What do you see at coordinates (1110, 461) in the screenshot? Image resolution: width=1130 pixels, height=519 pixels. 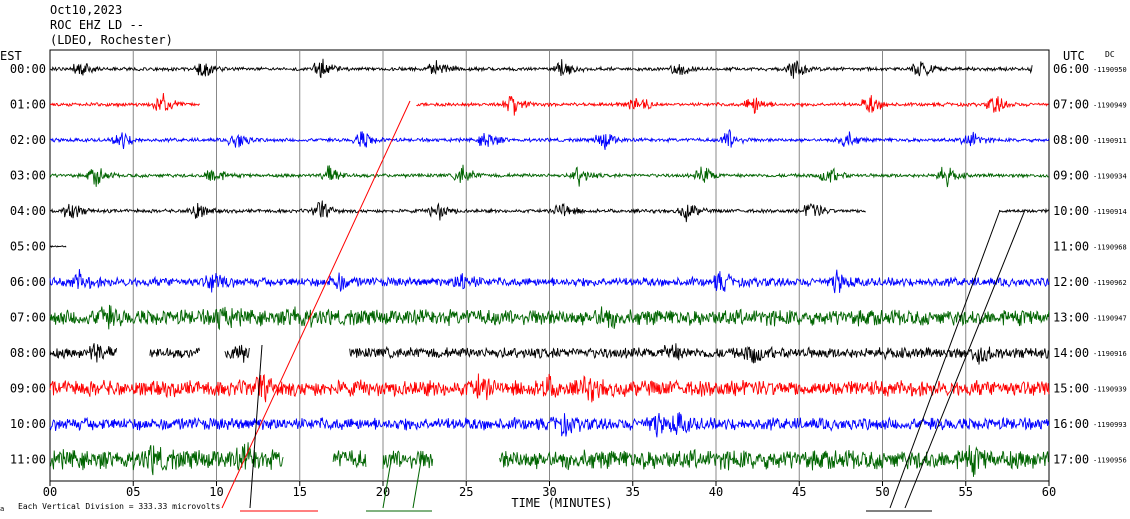 I see `dc-offset-label: -1190956` at bounding box center [1110, 461].